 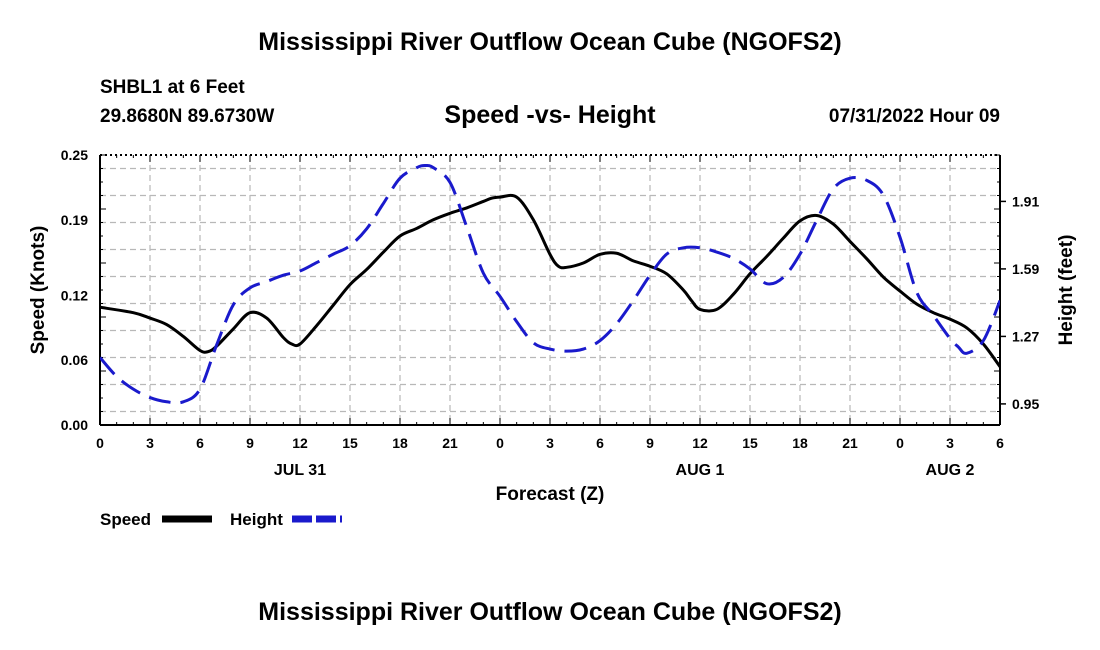 What do you see at coordinates (38, 290) in the screenshot?
I see `y-axis-title: Speed (Knots)` at bounding box center [38, 290].